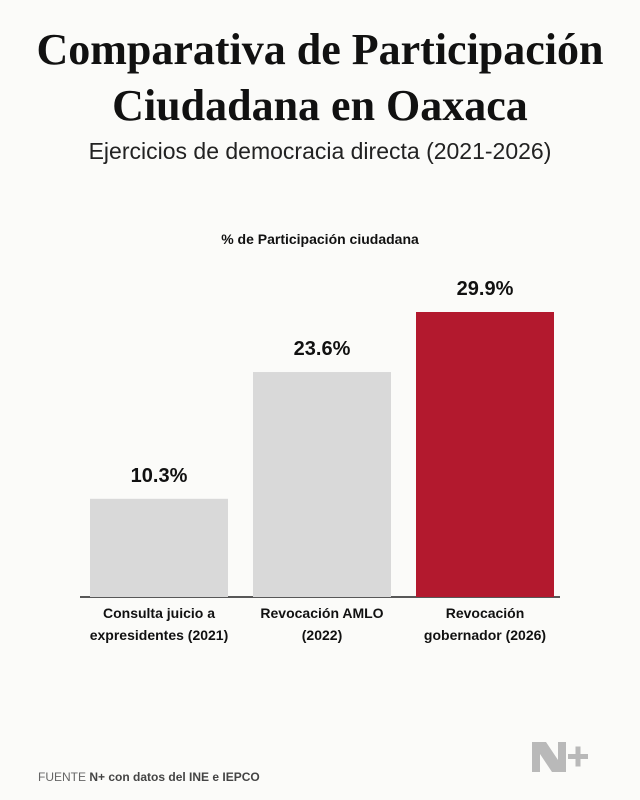 This screenshot has width=640, height=800. Describe the element at coordinates (485, 289) in the screenshot. I see `value-label: 29.9%` at that location.